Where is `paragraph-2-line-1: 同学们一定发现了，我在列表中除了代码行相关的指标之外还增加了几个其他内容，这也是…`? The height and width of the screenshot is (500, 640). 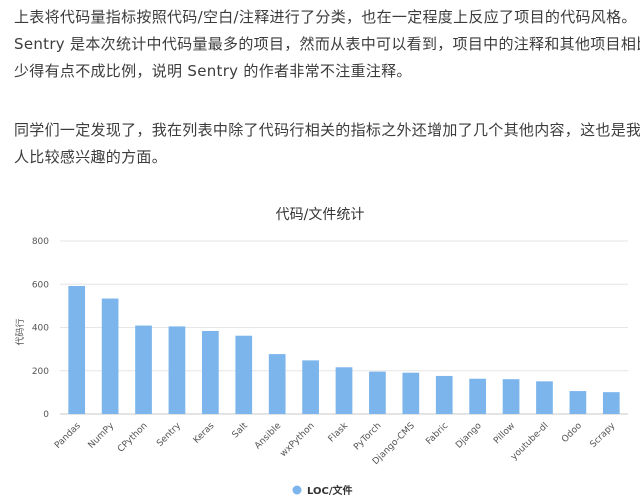
paragraph-2-line-1: 同学们一定发现了，我在列表中除了代码行相关的指标之外还增加了几个其他内容，这也是… is located at coordinates (327, 130).